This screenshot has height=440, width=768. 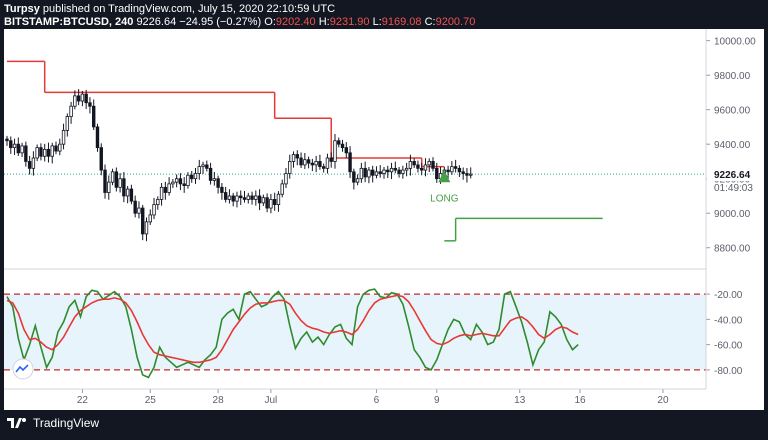 I want to click on time-tick-label: 6, so click(x=377, y=400).